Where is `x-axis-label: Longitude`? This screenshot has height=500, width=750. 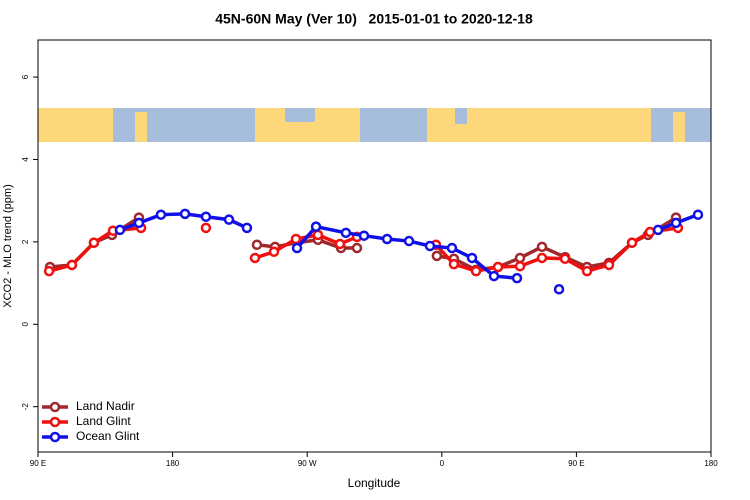
x-axis-label: Longitude is located at coordinates (374, 483).